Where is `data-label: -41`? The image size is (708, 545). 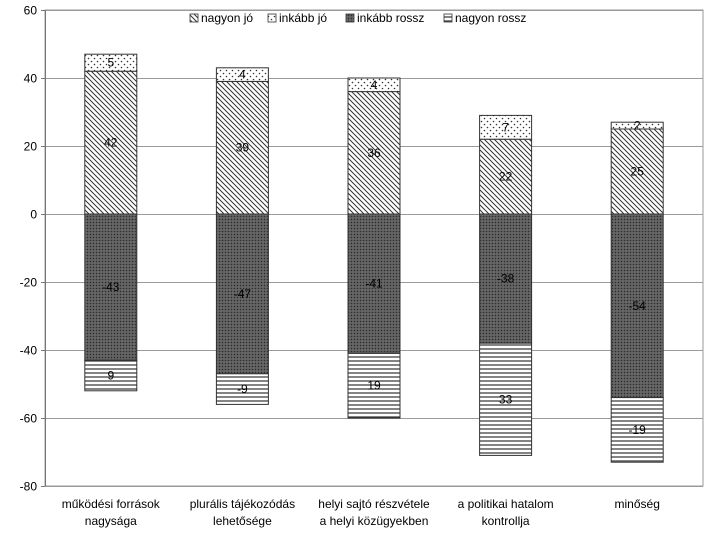
data-label: -41 is located at coordinates (374, 284).